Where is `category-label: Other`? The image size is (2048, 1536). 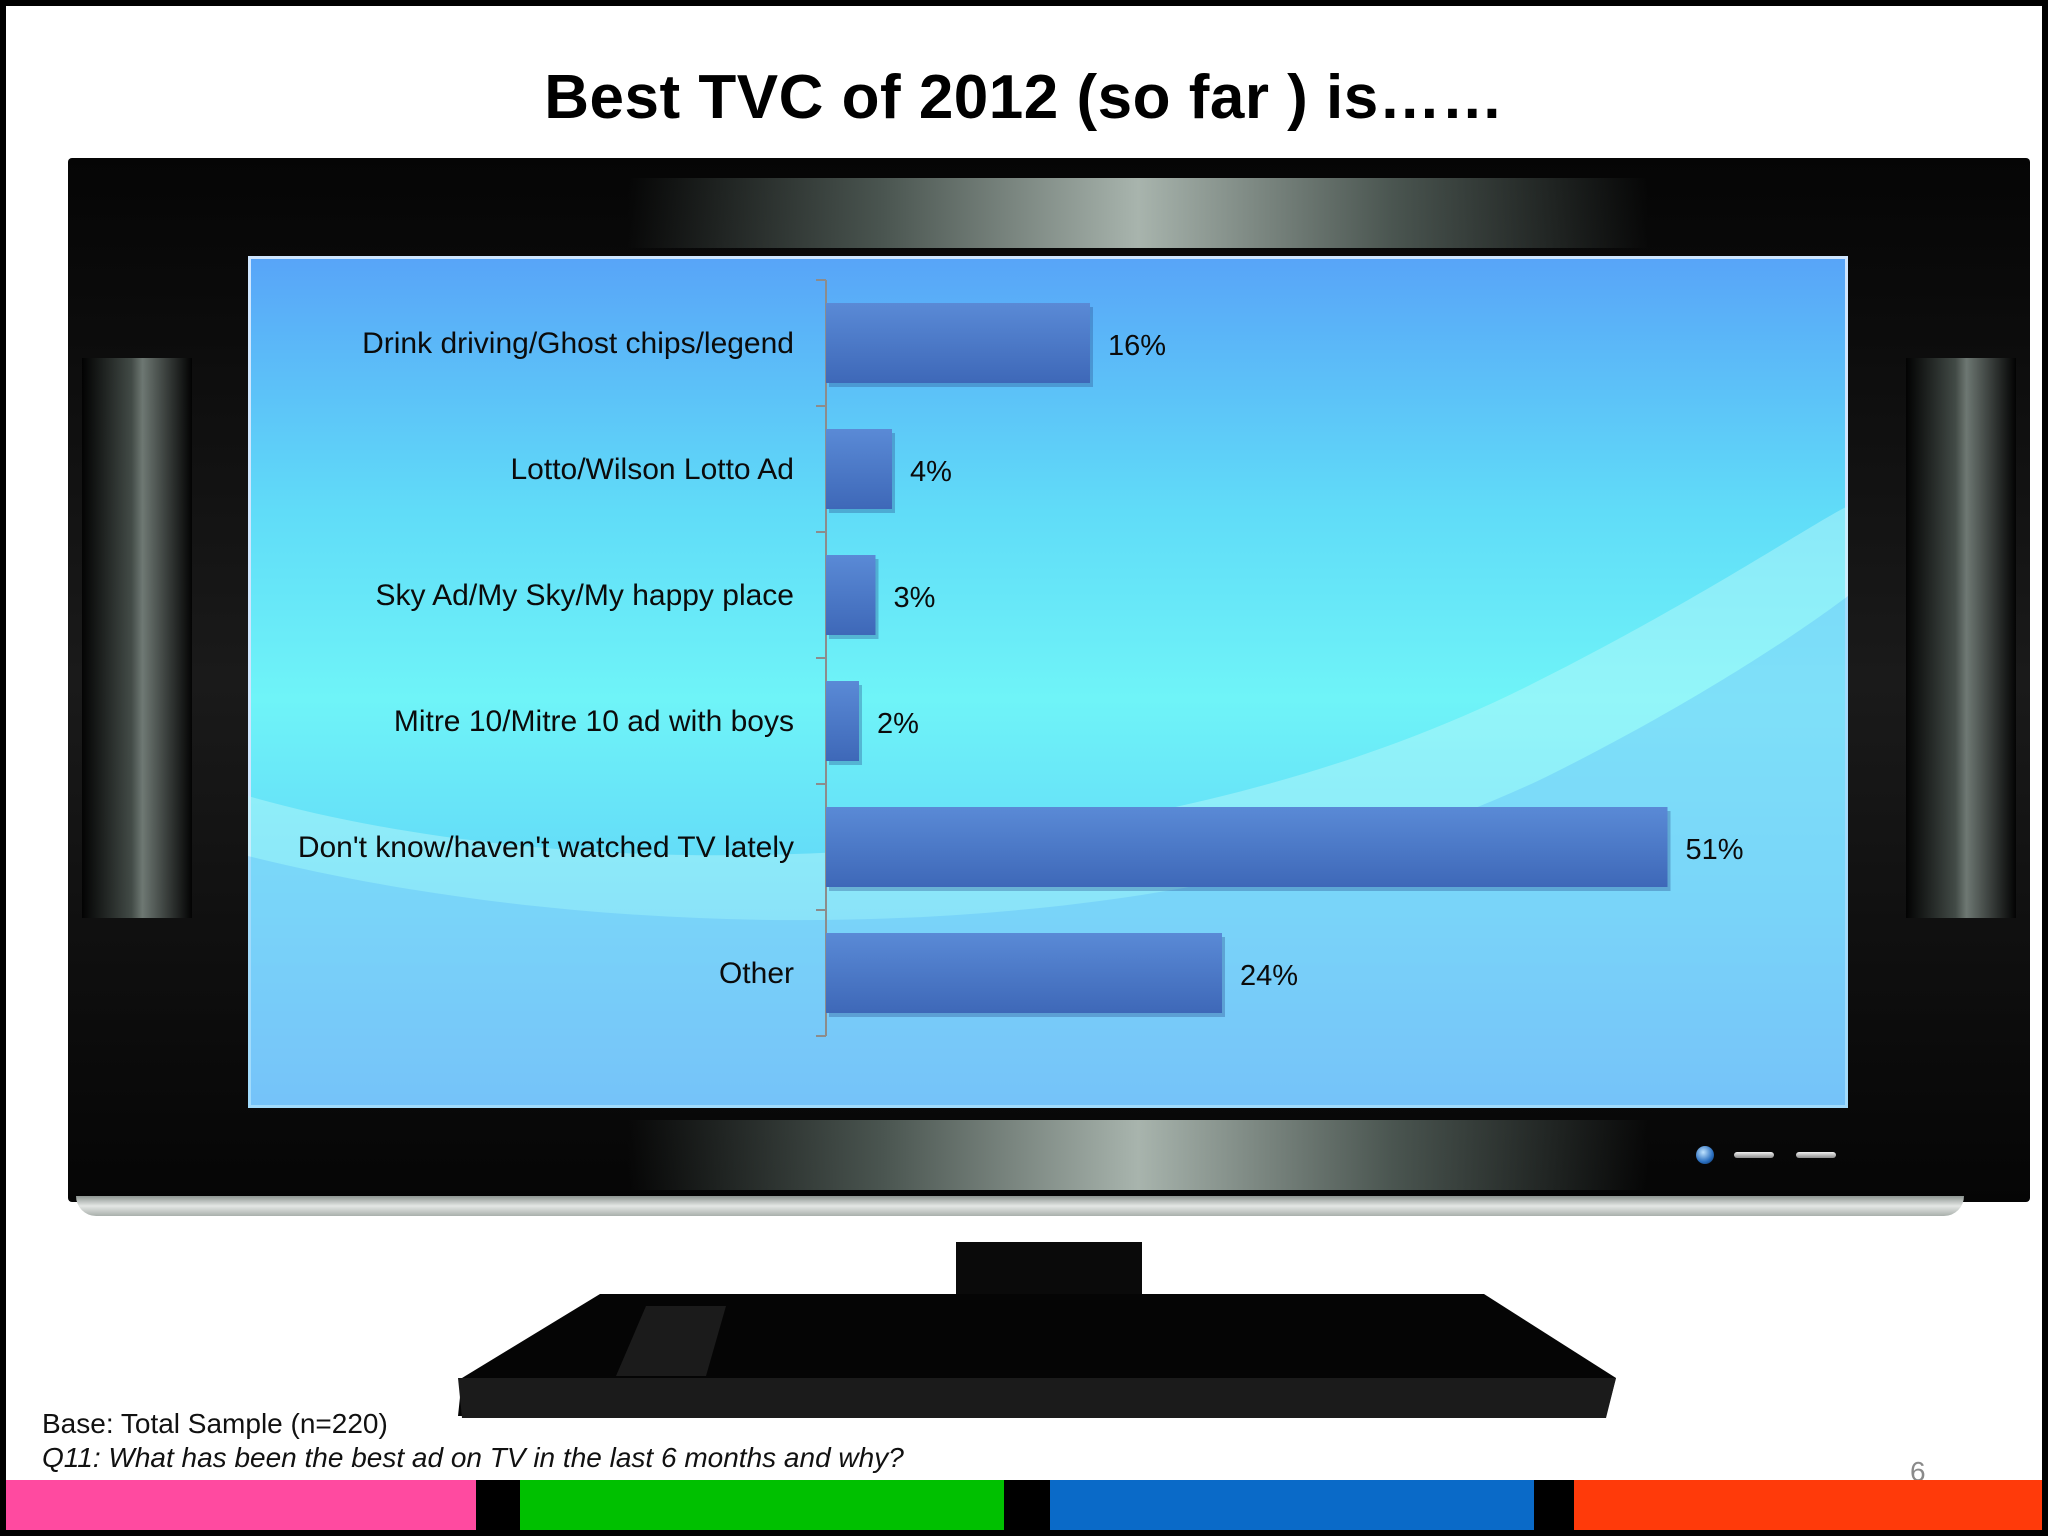 category-label: Other is located at coordinates (756, 973).